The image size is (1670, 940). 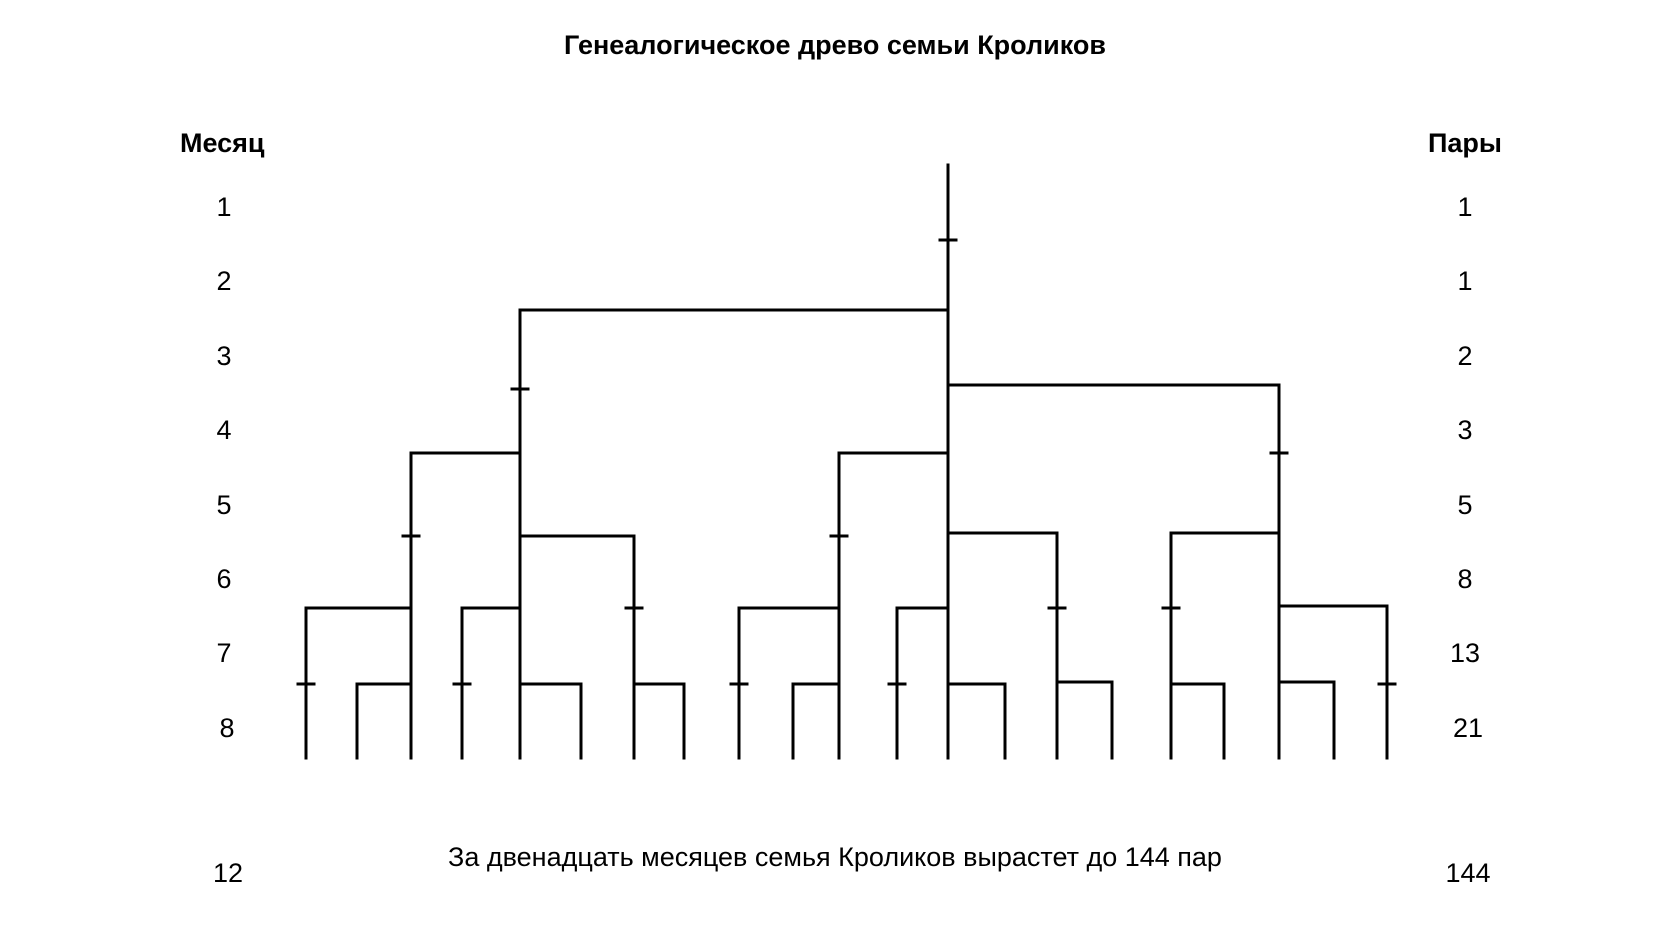 What do you see at coordinates (224, 430) in the screenshot?
I see `month-label: 4` at bounding box center [224, 430].